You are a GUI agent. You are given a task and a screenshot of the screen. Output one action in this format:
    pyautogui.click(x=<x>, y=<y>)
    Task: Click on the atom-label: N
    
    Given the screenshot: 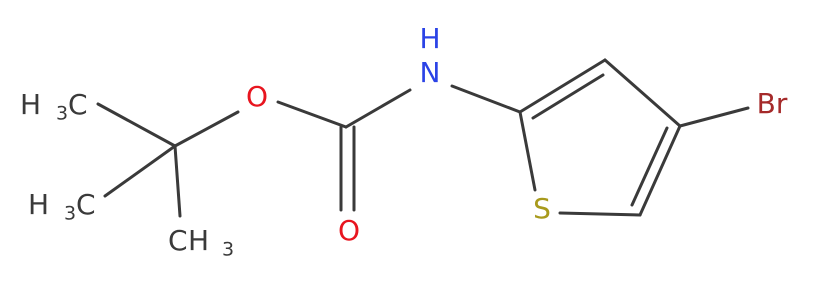 What is the action you would take?
    pyautogui.click(x=430, y=72)
    